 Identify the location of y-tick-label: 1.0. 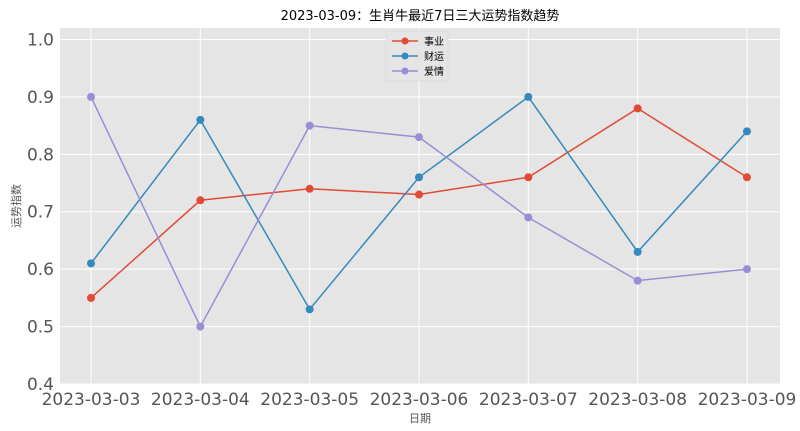
(40, 40).